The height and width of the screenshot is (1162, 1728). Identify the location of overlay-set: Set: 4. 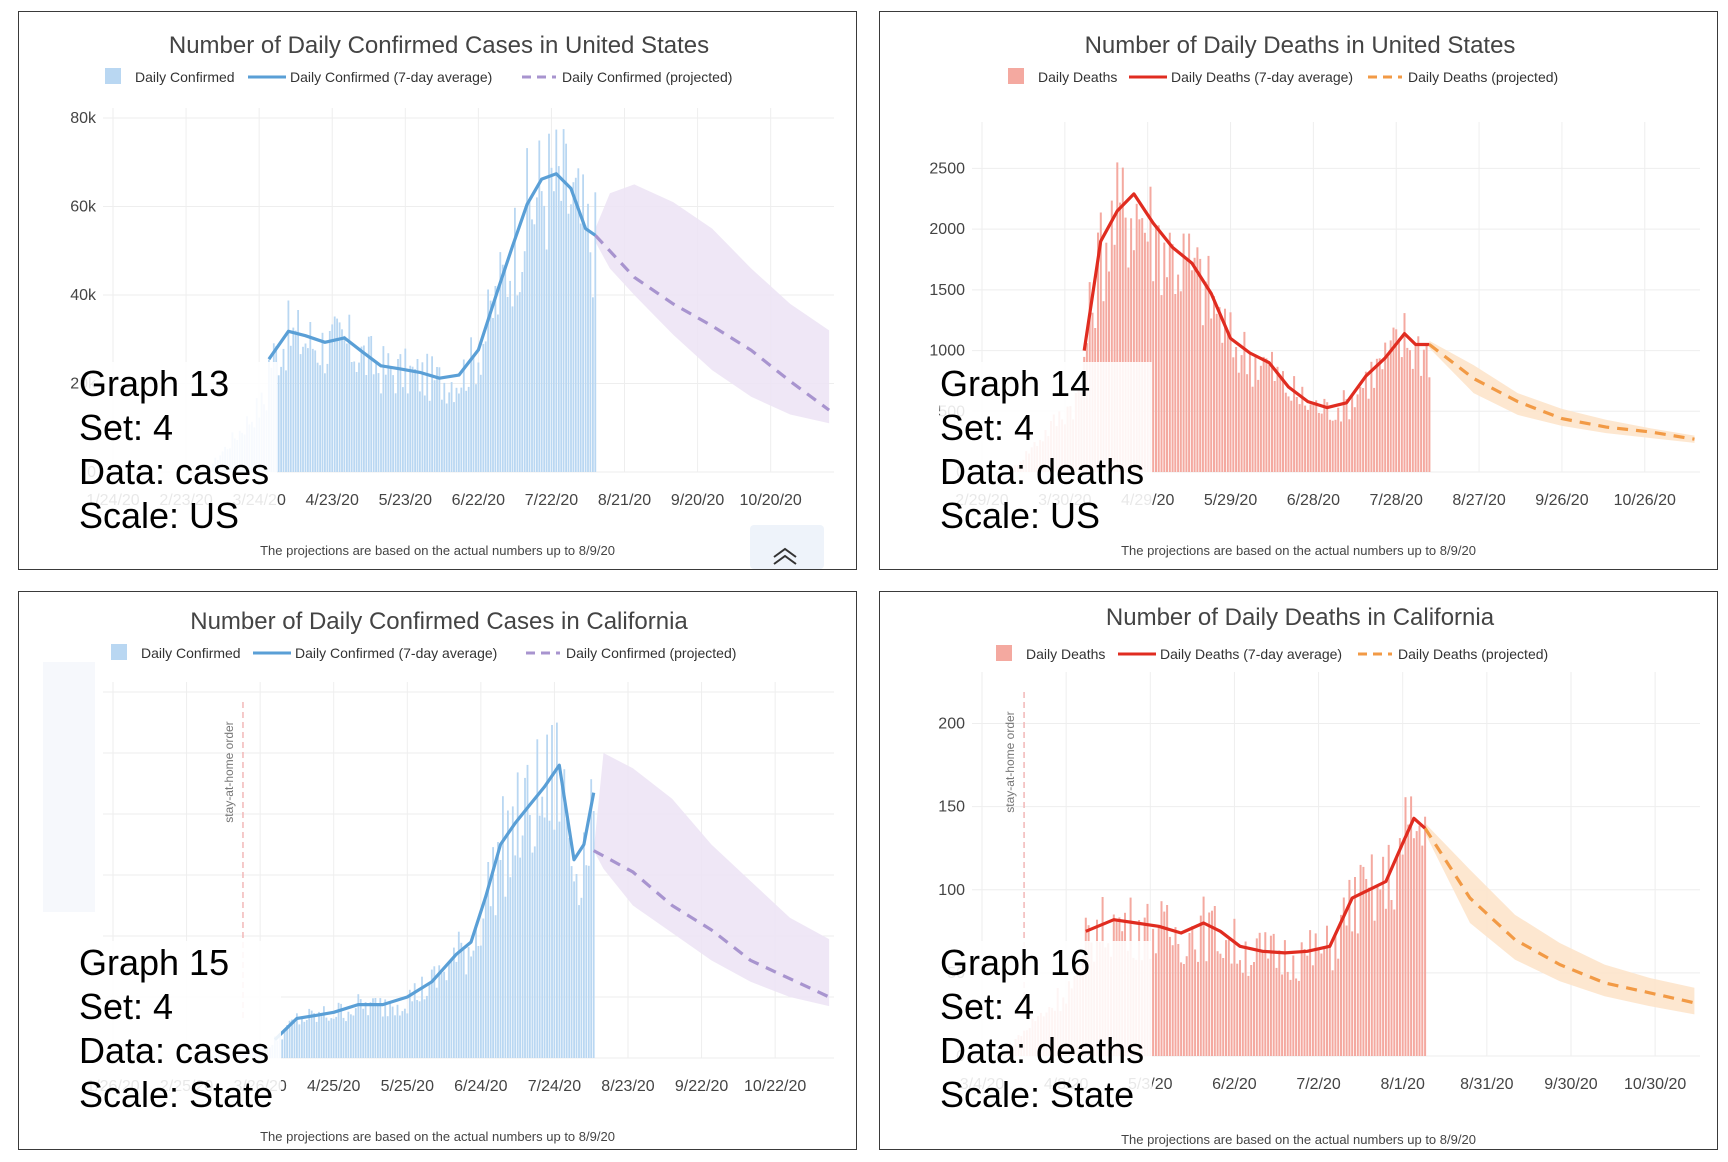
(126, 427).